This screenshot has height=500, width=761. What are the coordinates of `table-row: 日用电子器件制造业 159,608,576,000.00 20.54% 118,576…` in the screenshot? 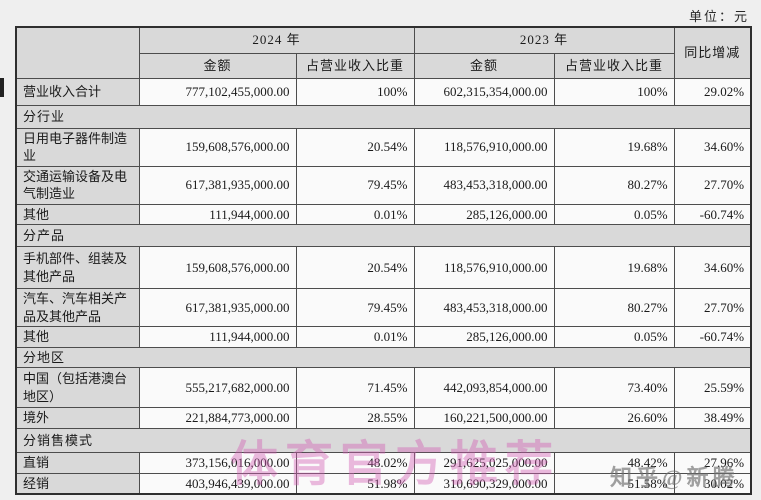 It's located at (383, 147).